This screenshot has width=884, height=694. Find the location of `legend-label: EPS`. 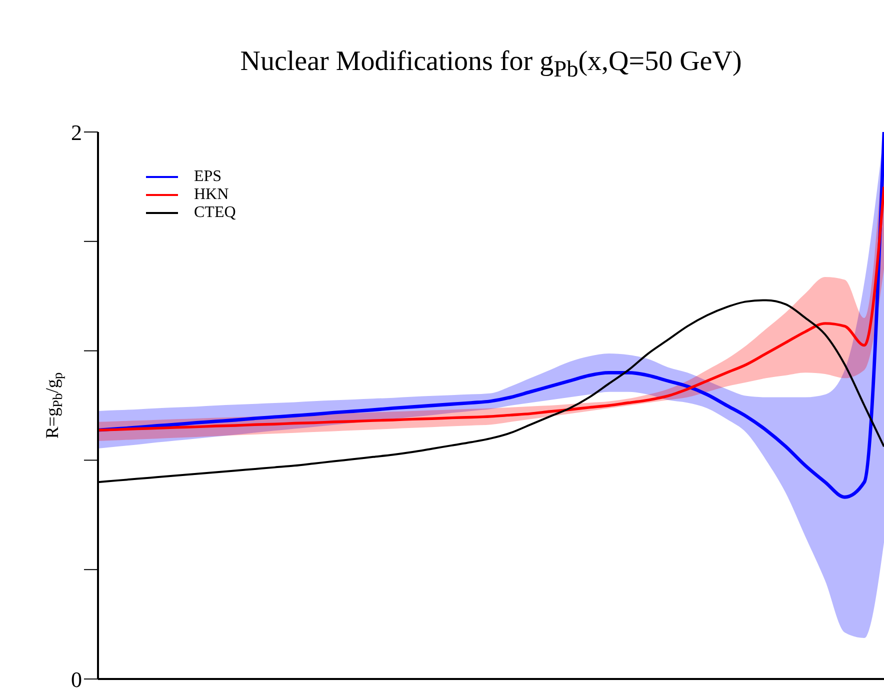

legend-label: EPS is located at coordinates (208, 177).